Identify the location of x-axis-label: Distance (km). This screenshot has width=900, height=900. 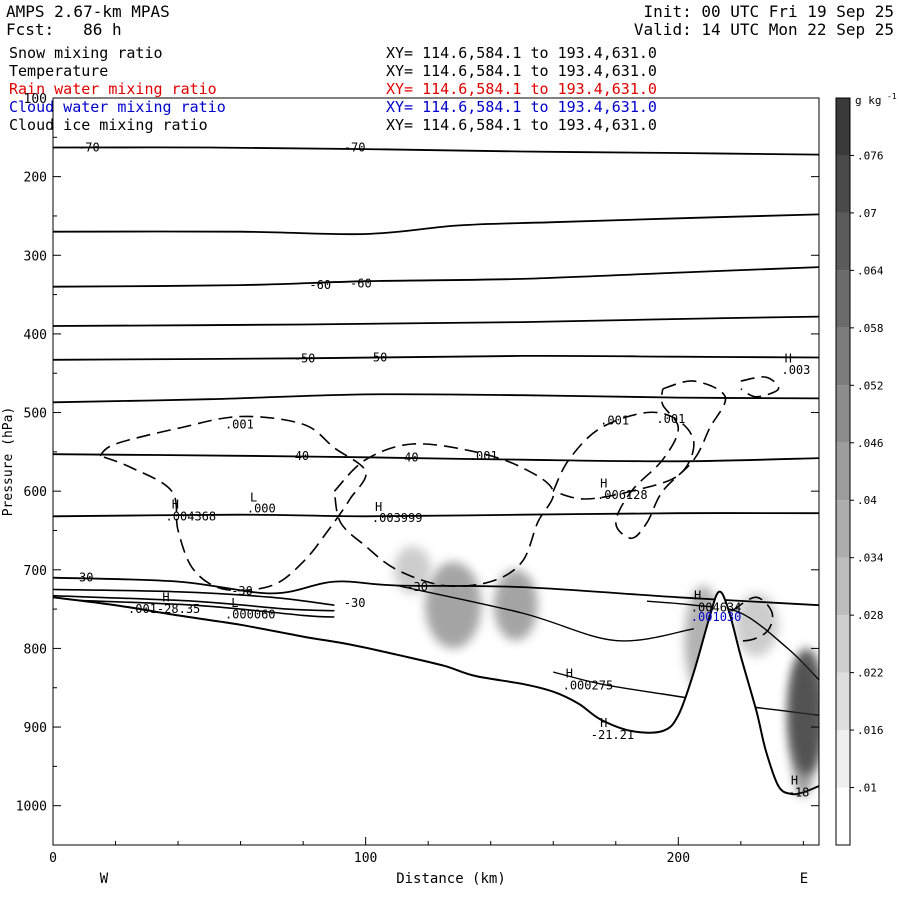
(451, 879).